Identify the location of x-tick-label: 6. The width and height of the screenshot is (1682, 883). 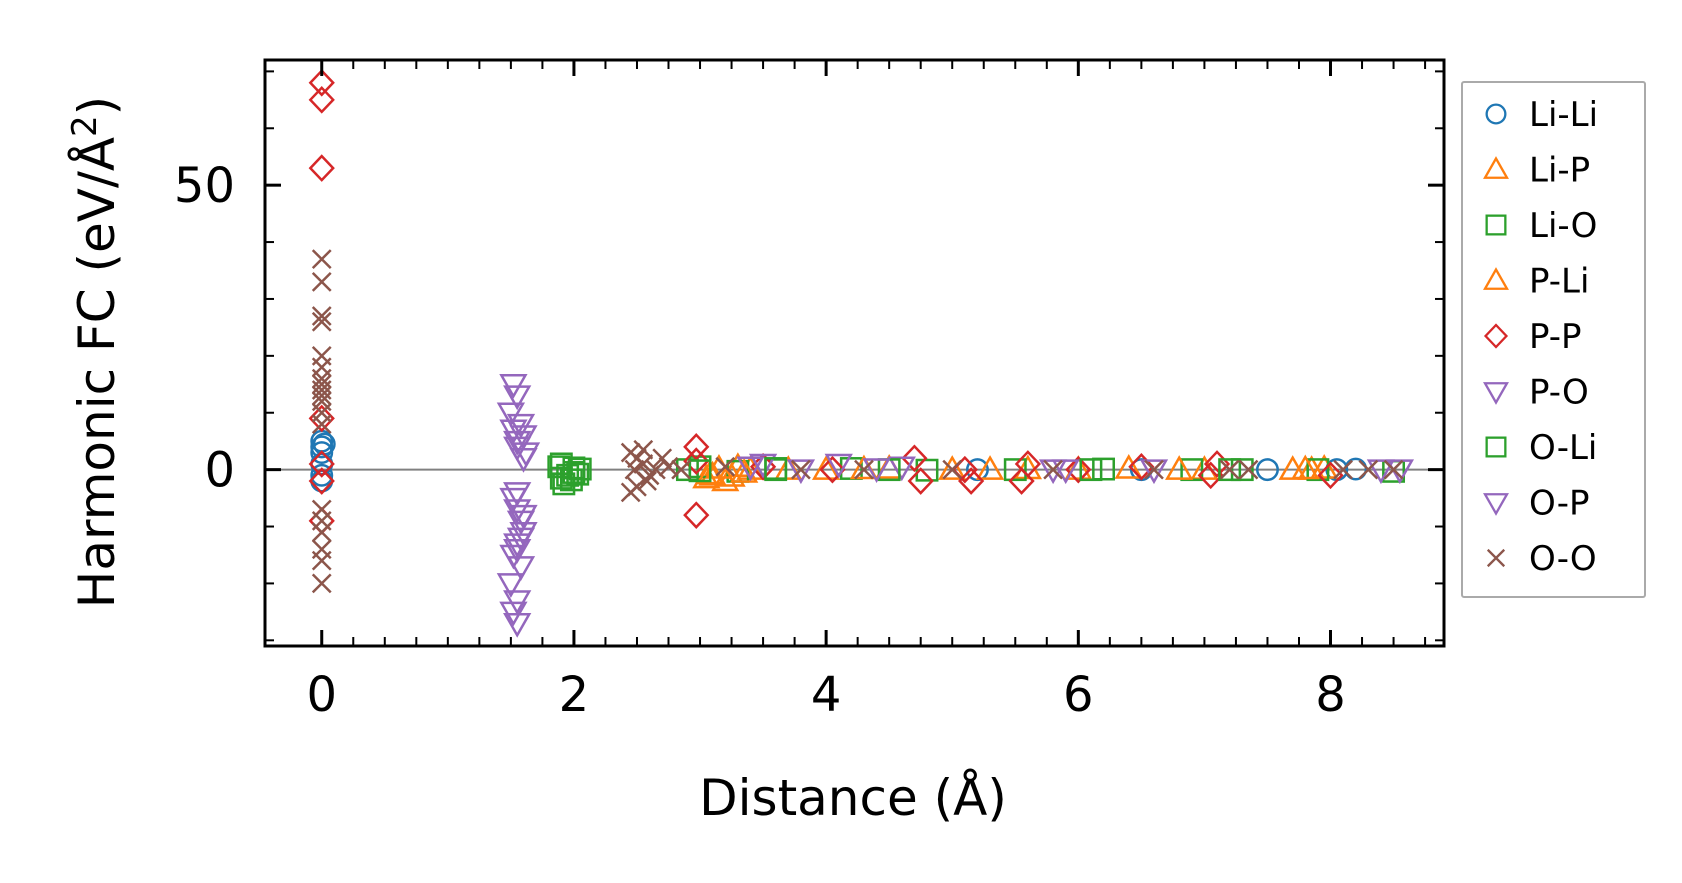
(1078, 695).